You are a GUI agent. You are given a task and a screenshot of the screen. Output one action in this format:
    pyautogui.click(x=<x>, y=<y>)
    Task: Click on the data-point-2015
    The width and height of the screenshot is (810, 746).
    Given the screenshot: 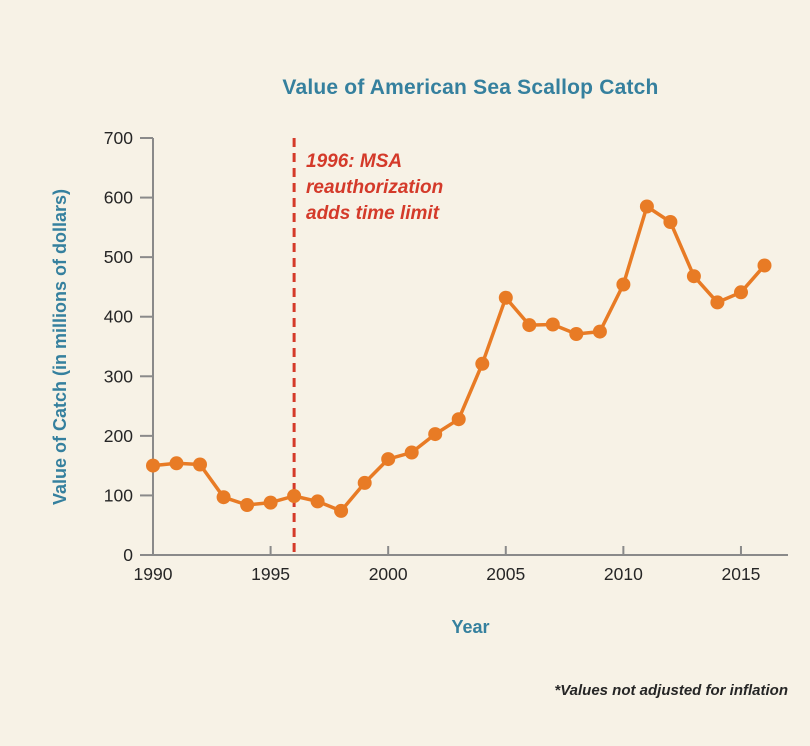 What is the action you would take?
    pyautogui.click(x=741, y=292)
    